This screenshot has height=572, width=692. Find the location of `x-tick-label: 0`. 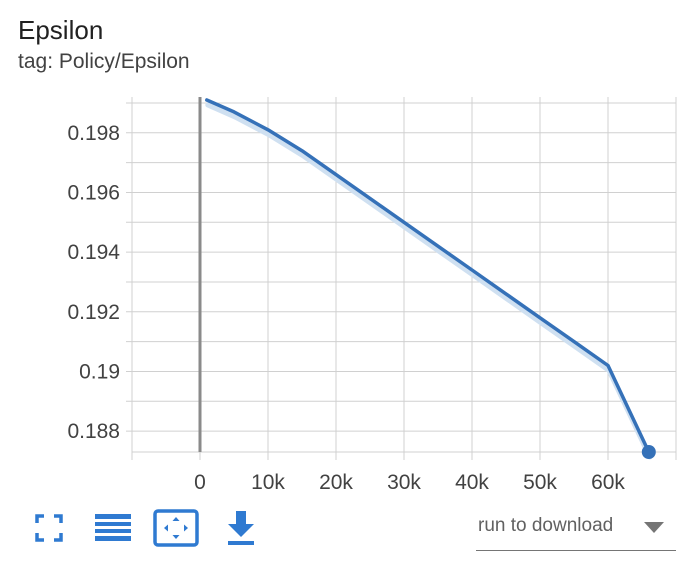

x-tick-label: 0 is located at coordinates (200, 482).